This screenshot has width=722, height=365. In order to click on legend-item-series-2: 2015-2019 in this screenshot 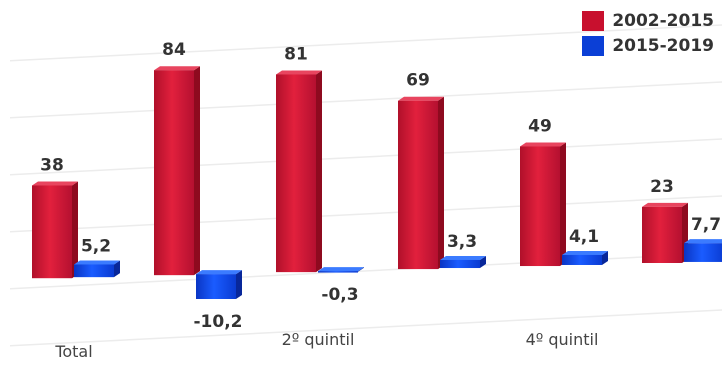, I will do `click(648, 45)`.